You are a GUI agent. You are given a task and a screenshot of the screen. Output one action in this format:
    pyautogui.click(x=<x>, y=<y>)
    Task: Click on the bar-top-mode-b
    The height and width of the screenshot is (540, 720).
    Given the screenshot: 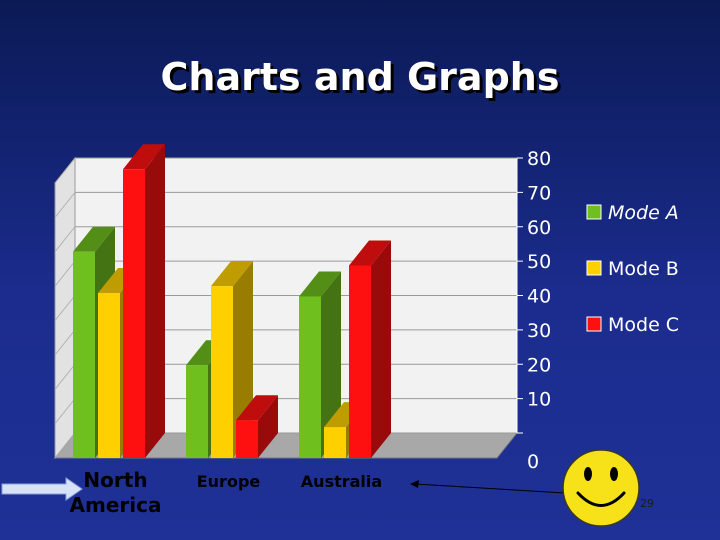 What is the action you would take?
    pyautogui.click(x=232, y=274)
    